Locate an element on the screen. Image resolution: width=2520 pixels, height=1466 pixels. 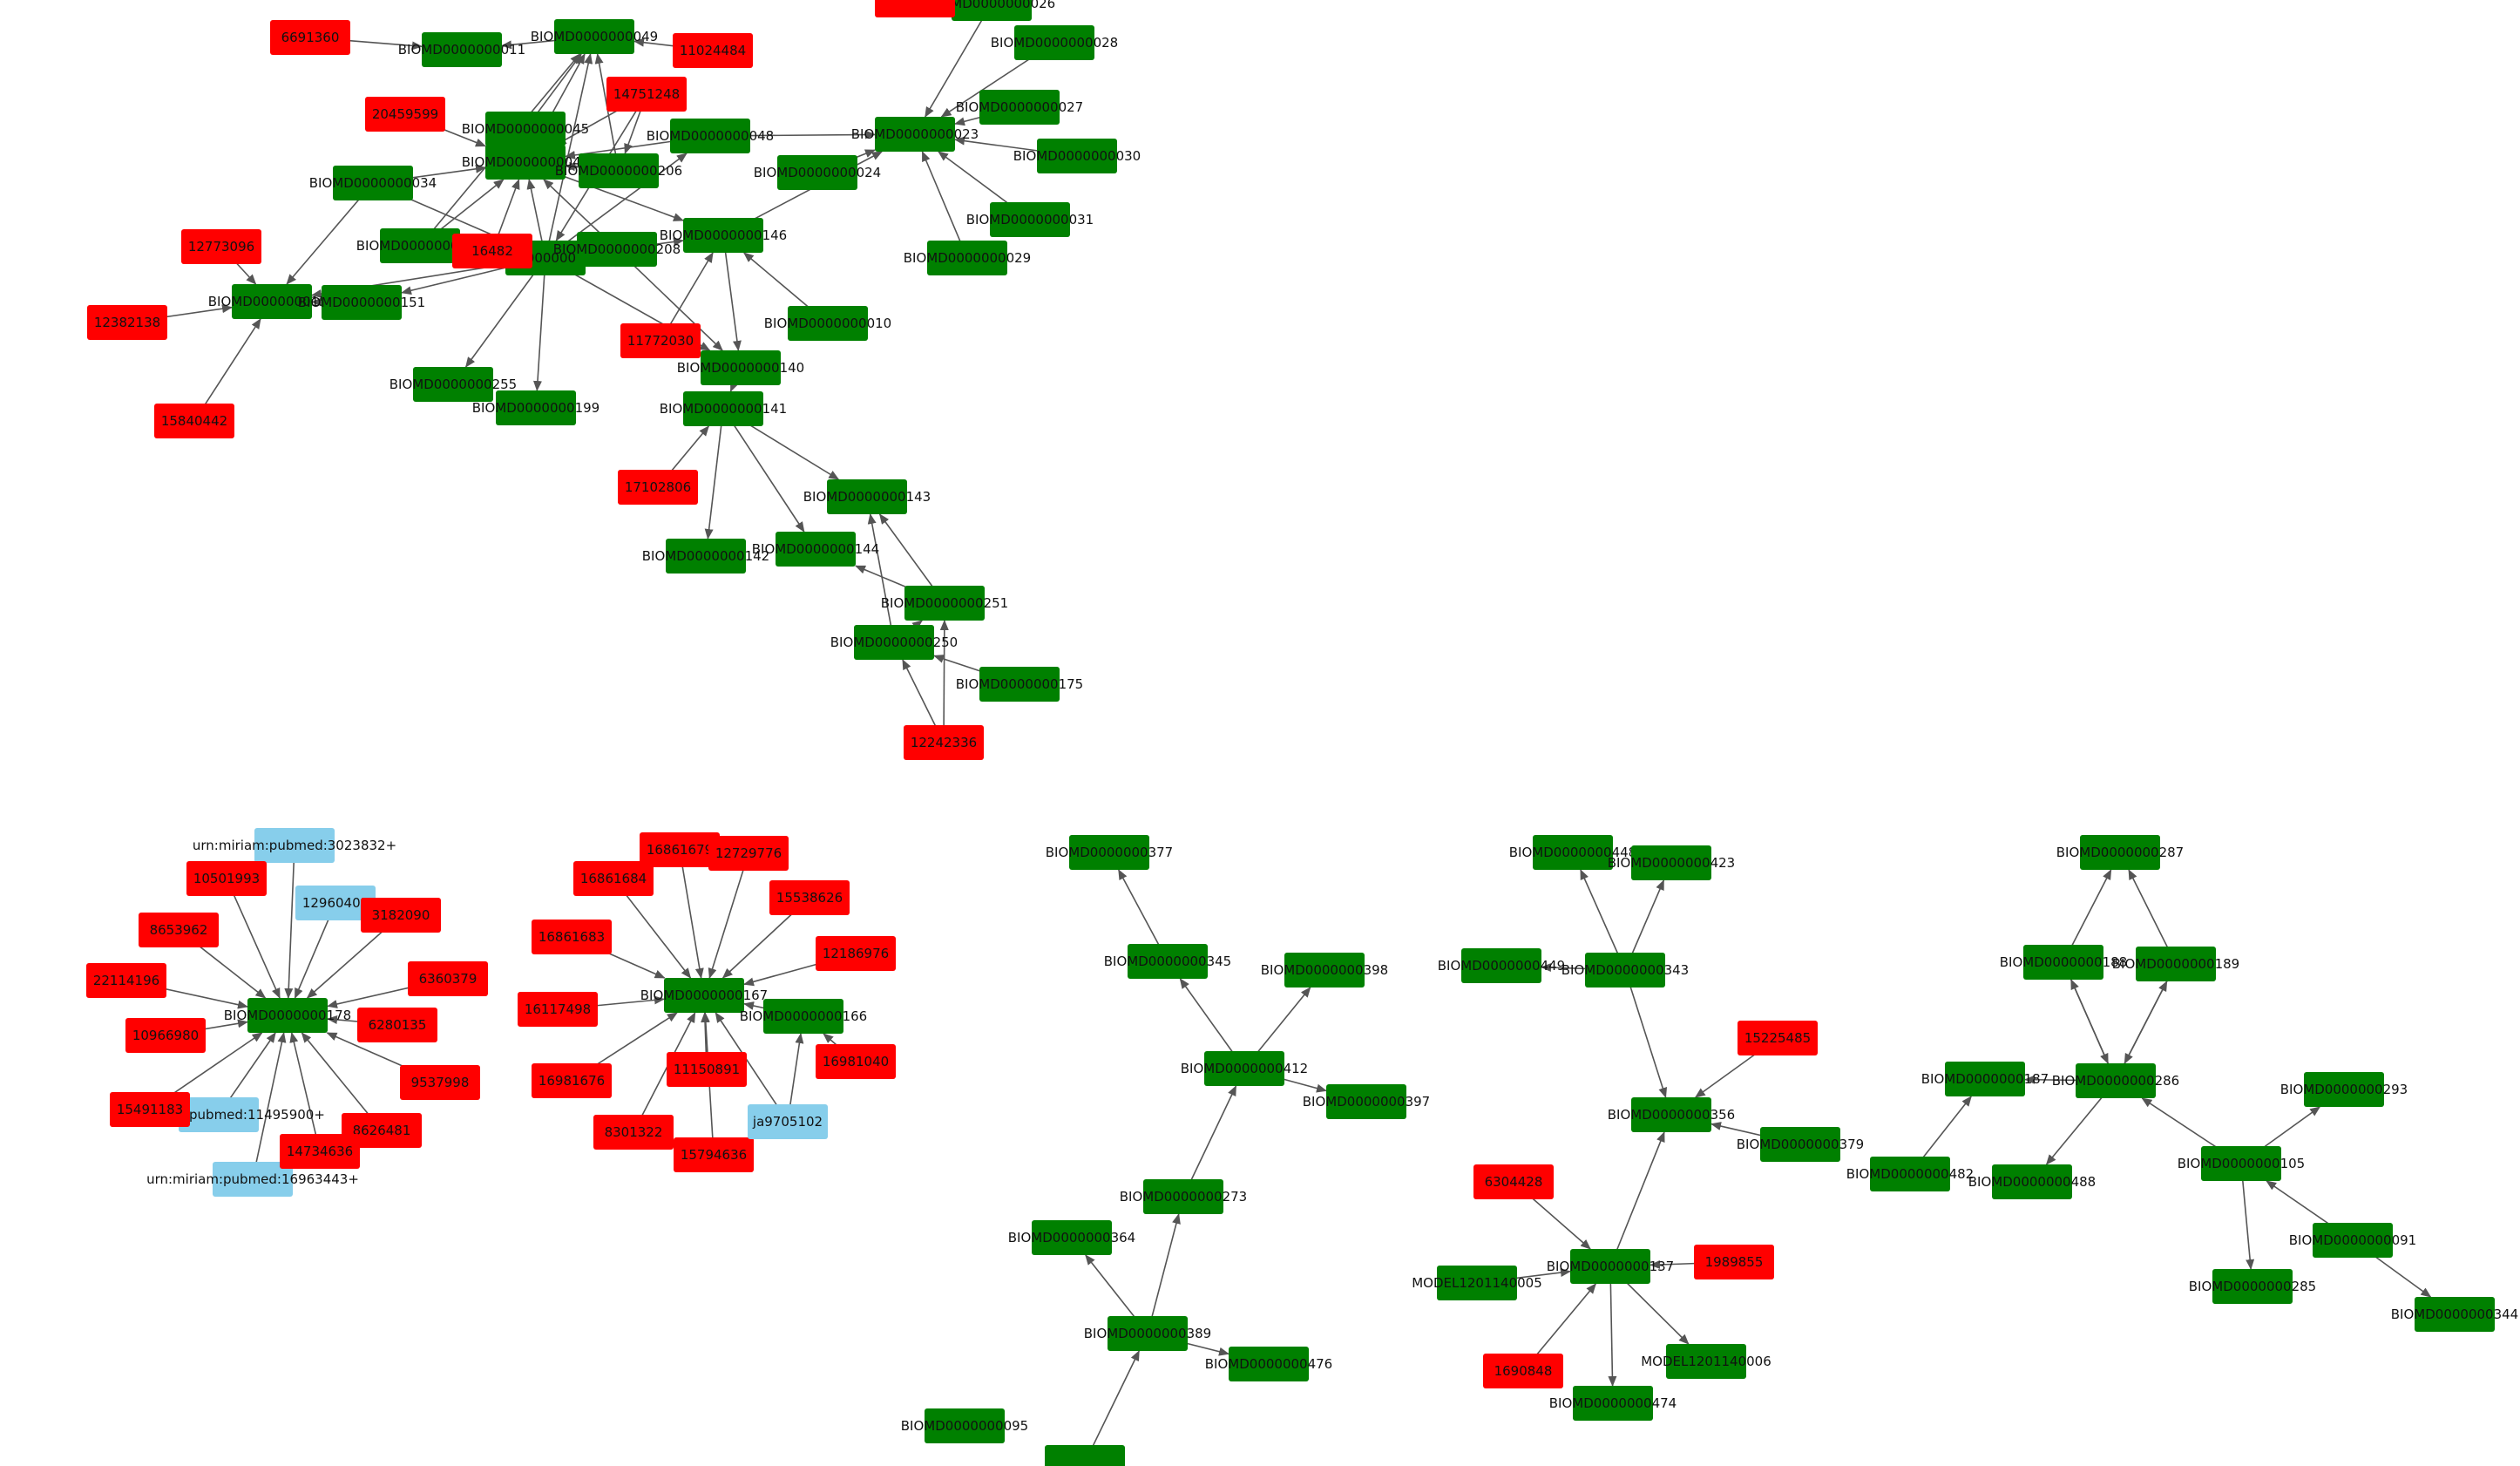
node-biomodel: BIOMD0000000397 is located at coordinates (1366, 1101).